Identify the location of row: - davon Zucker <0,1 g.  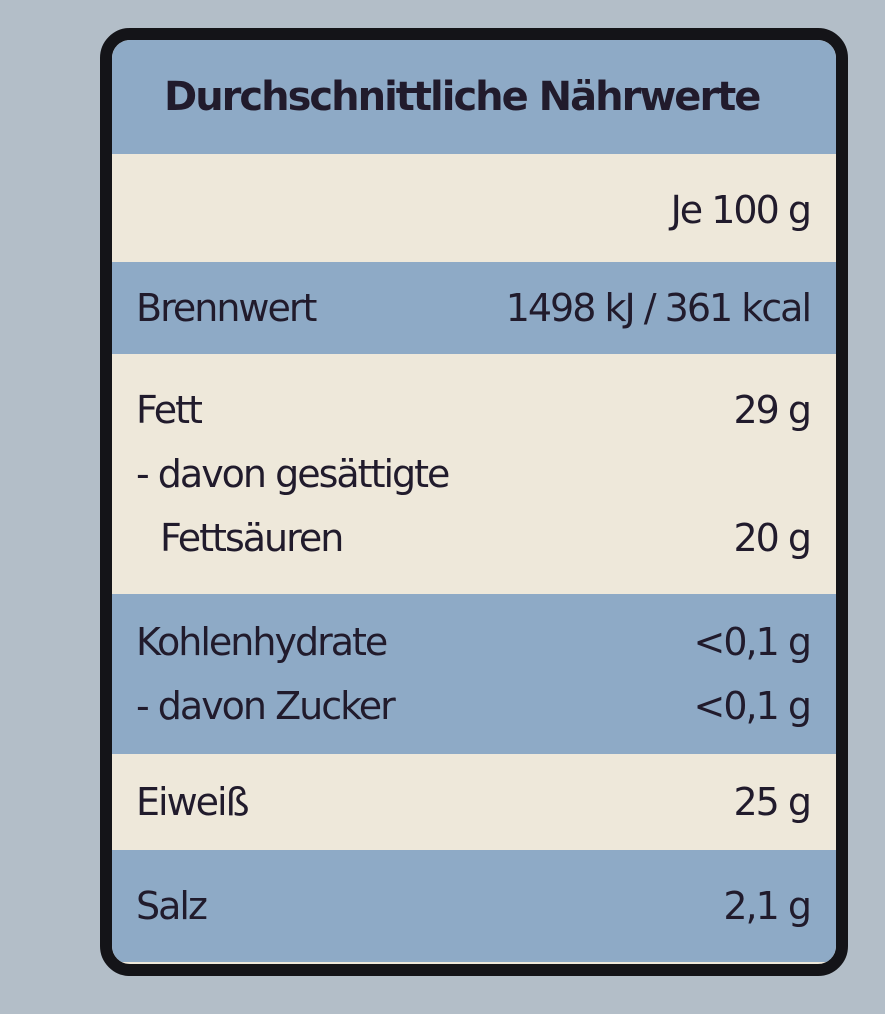
(474, 706).